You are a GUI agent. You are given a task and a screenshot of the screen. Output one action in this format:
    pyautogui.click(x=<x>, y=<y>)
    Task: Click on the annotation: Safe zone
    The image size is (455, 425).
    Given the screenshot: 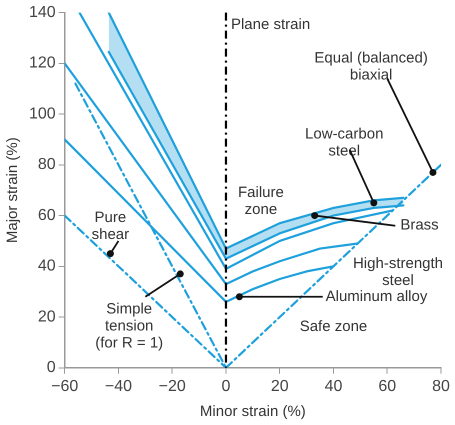 What is the action you would take?
    pyautogui.click(x=334, y=327)
    